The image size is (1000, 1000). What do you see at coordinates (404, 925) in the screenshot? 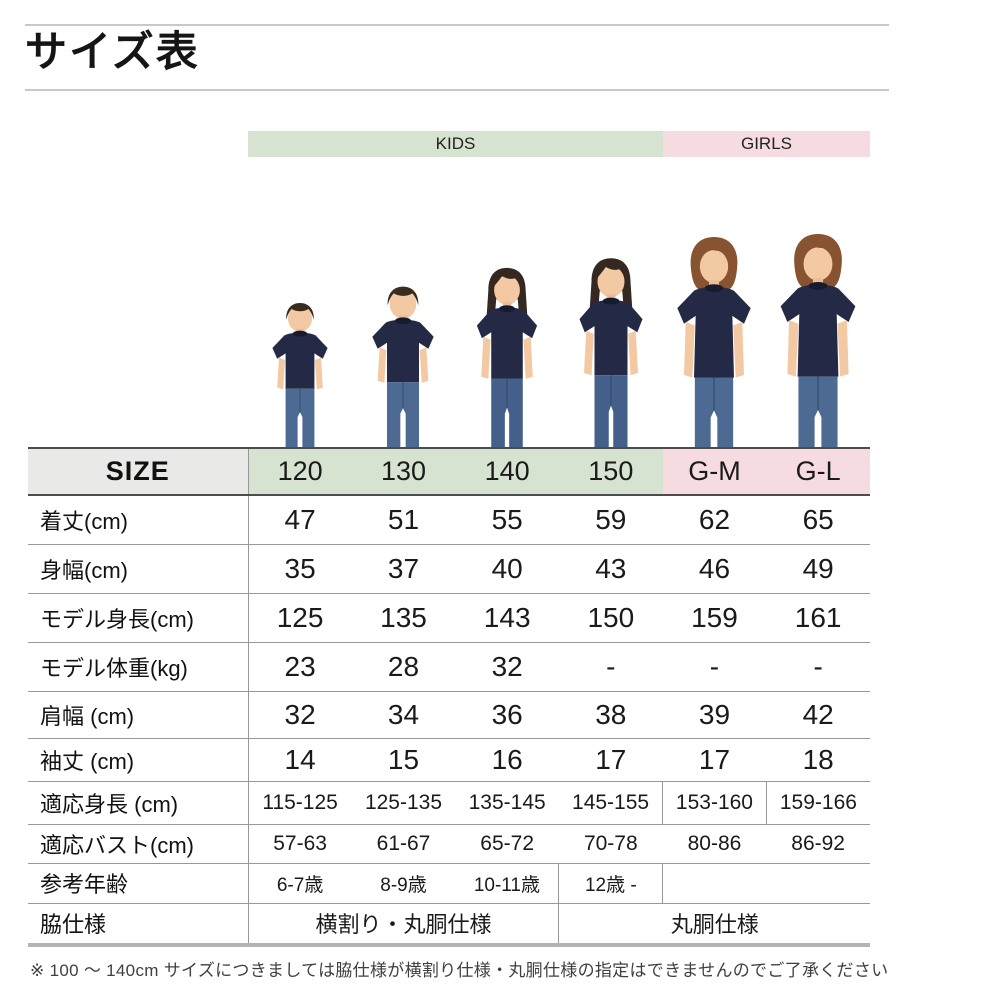
I see `cell-kids-spec: 横割り・丸胴仕様` at bounding box center [404, 925].